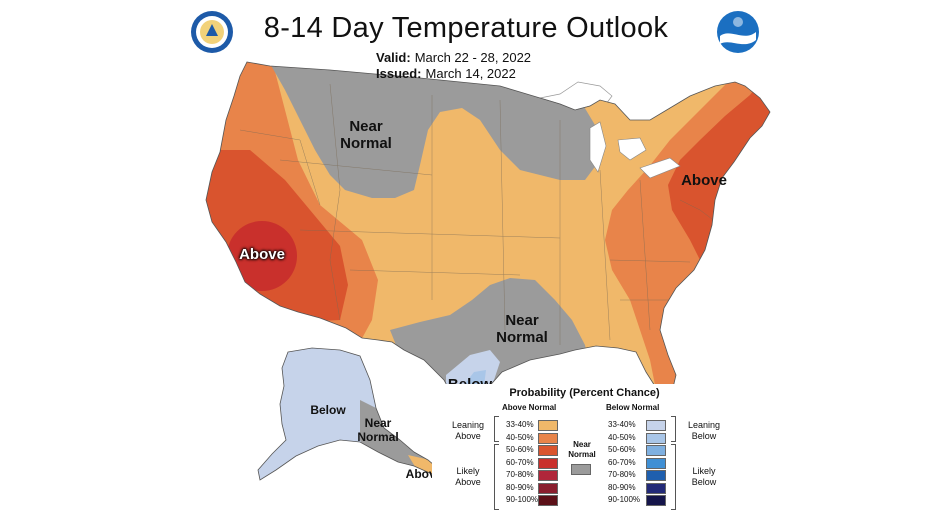 Image resolution: width=932 pixels, height=524 pixels. What do you see at coordinates (622, 437) in the screenshot?
I see `legend-below-label-1: 40-50%` at bounding box center [622, 437].